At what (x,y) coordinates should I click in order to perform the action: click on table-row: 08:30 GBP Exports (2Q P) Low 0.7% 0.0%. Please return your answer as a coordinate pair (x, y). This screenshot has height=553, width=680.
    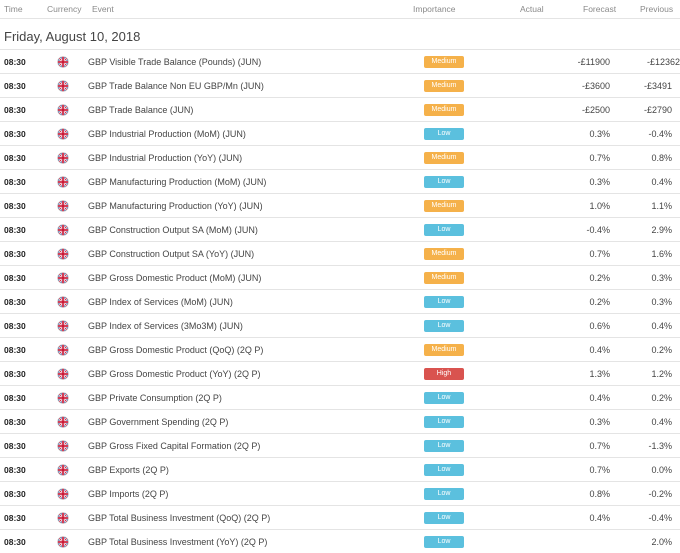
    Looking at the image, I should click on (340, 469).